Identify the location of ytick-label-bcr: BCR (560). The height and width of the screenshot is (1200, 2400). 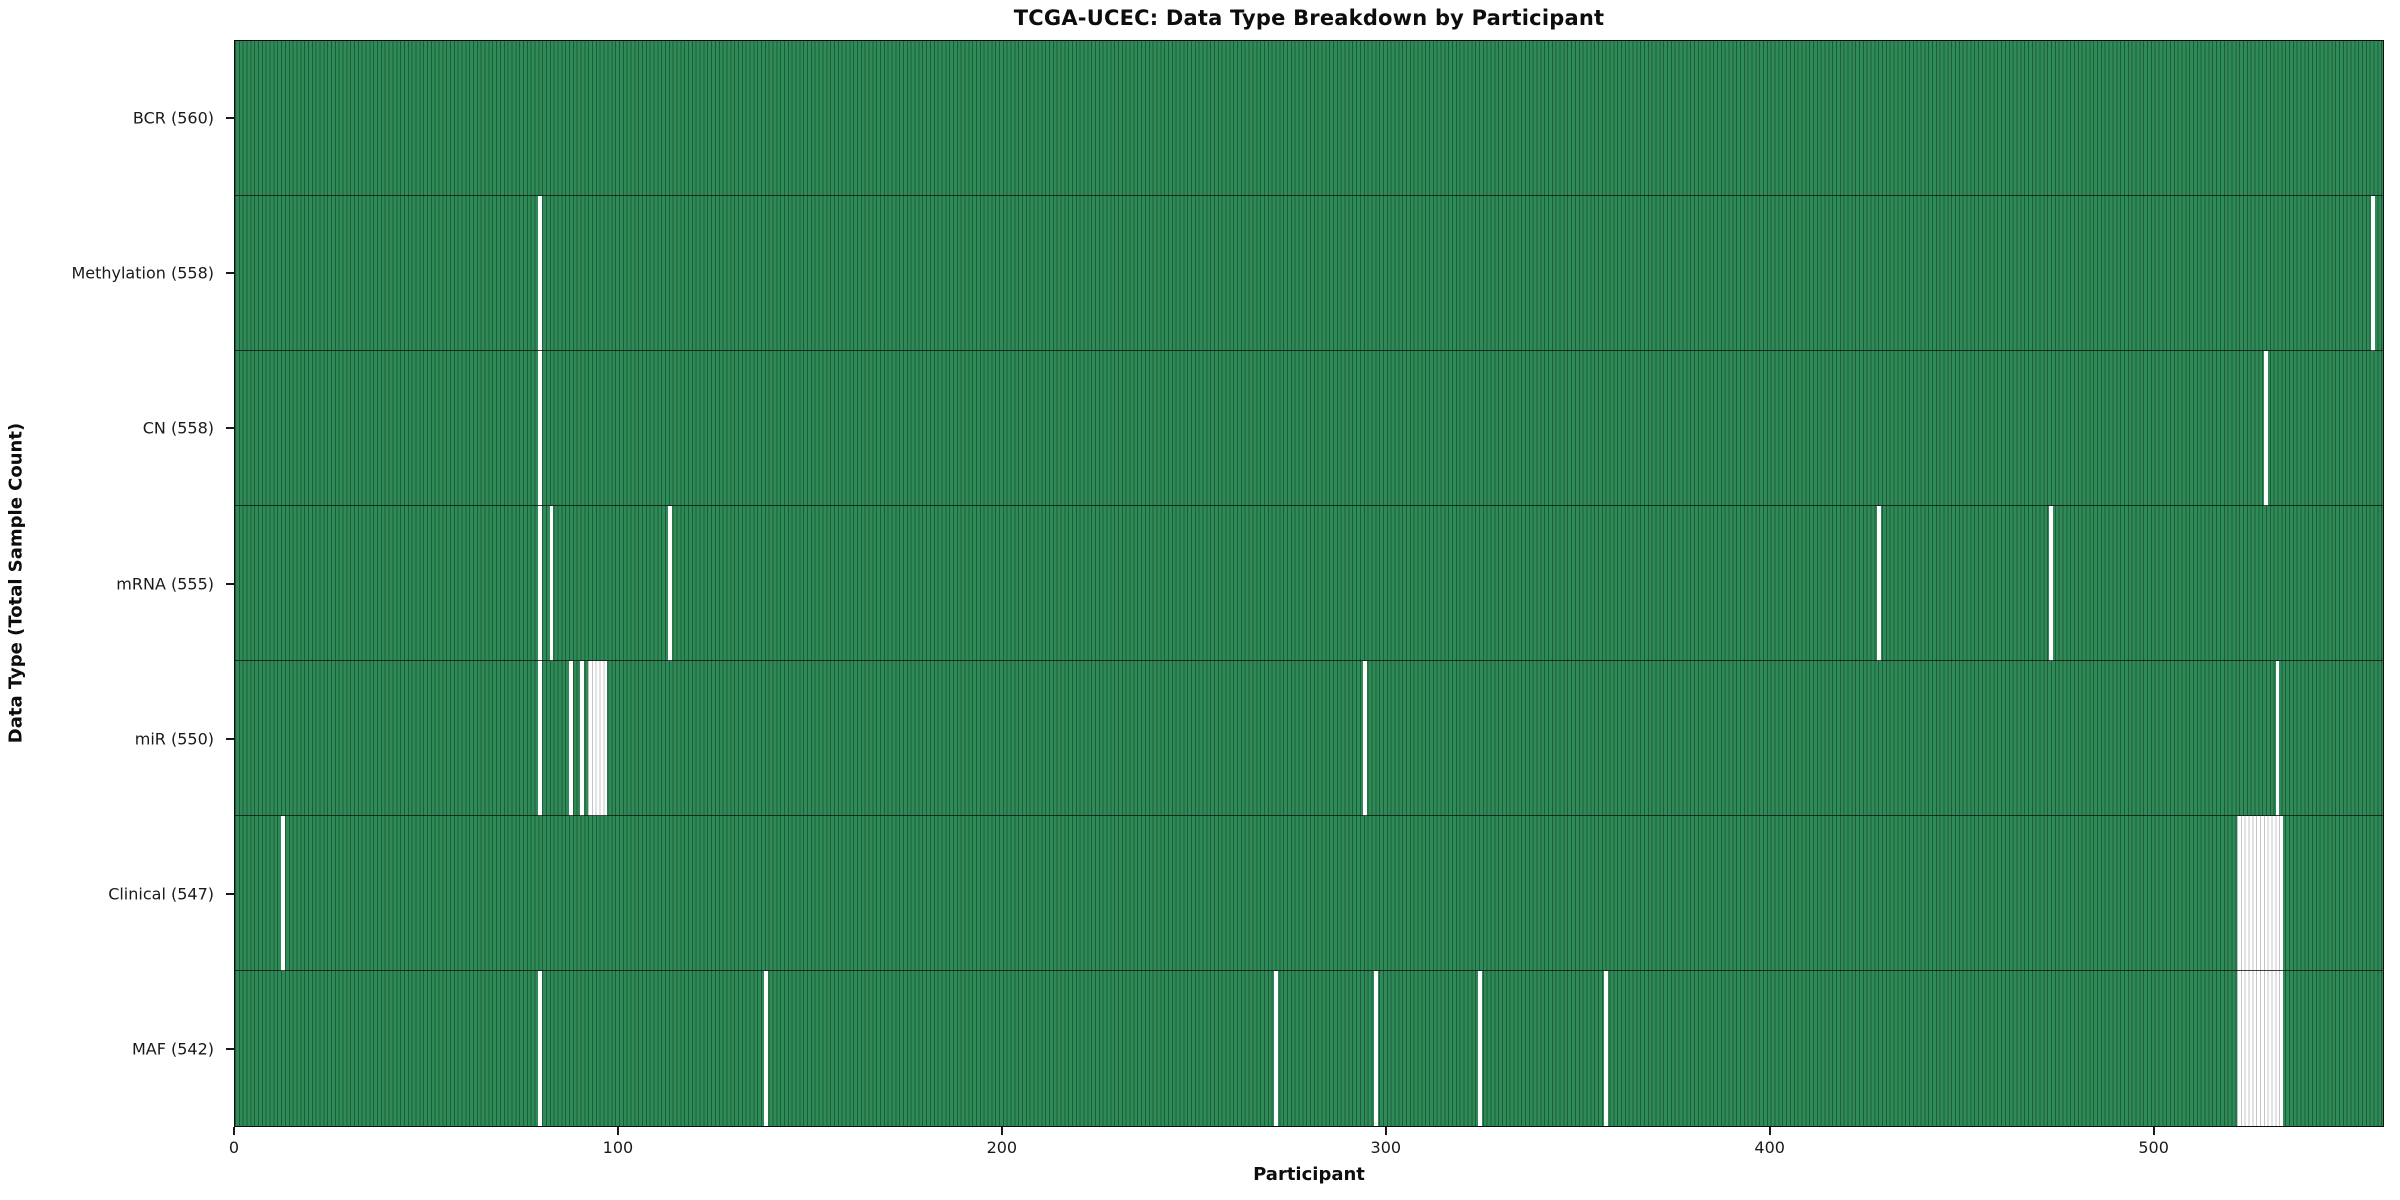
(173, 118).